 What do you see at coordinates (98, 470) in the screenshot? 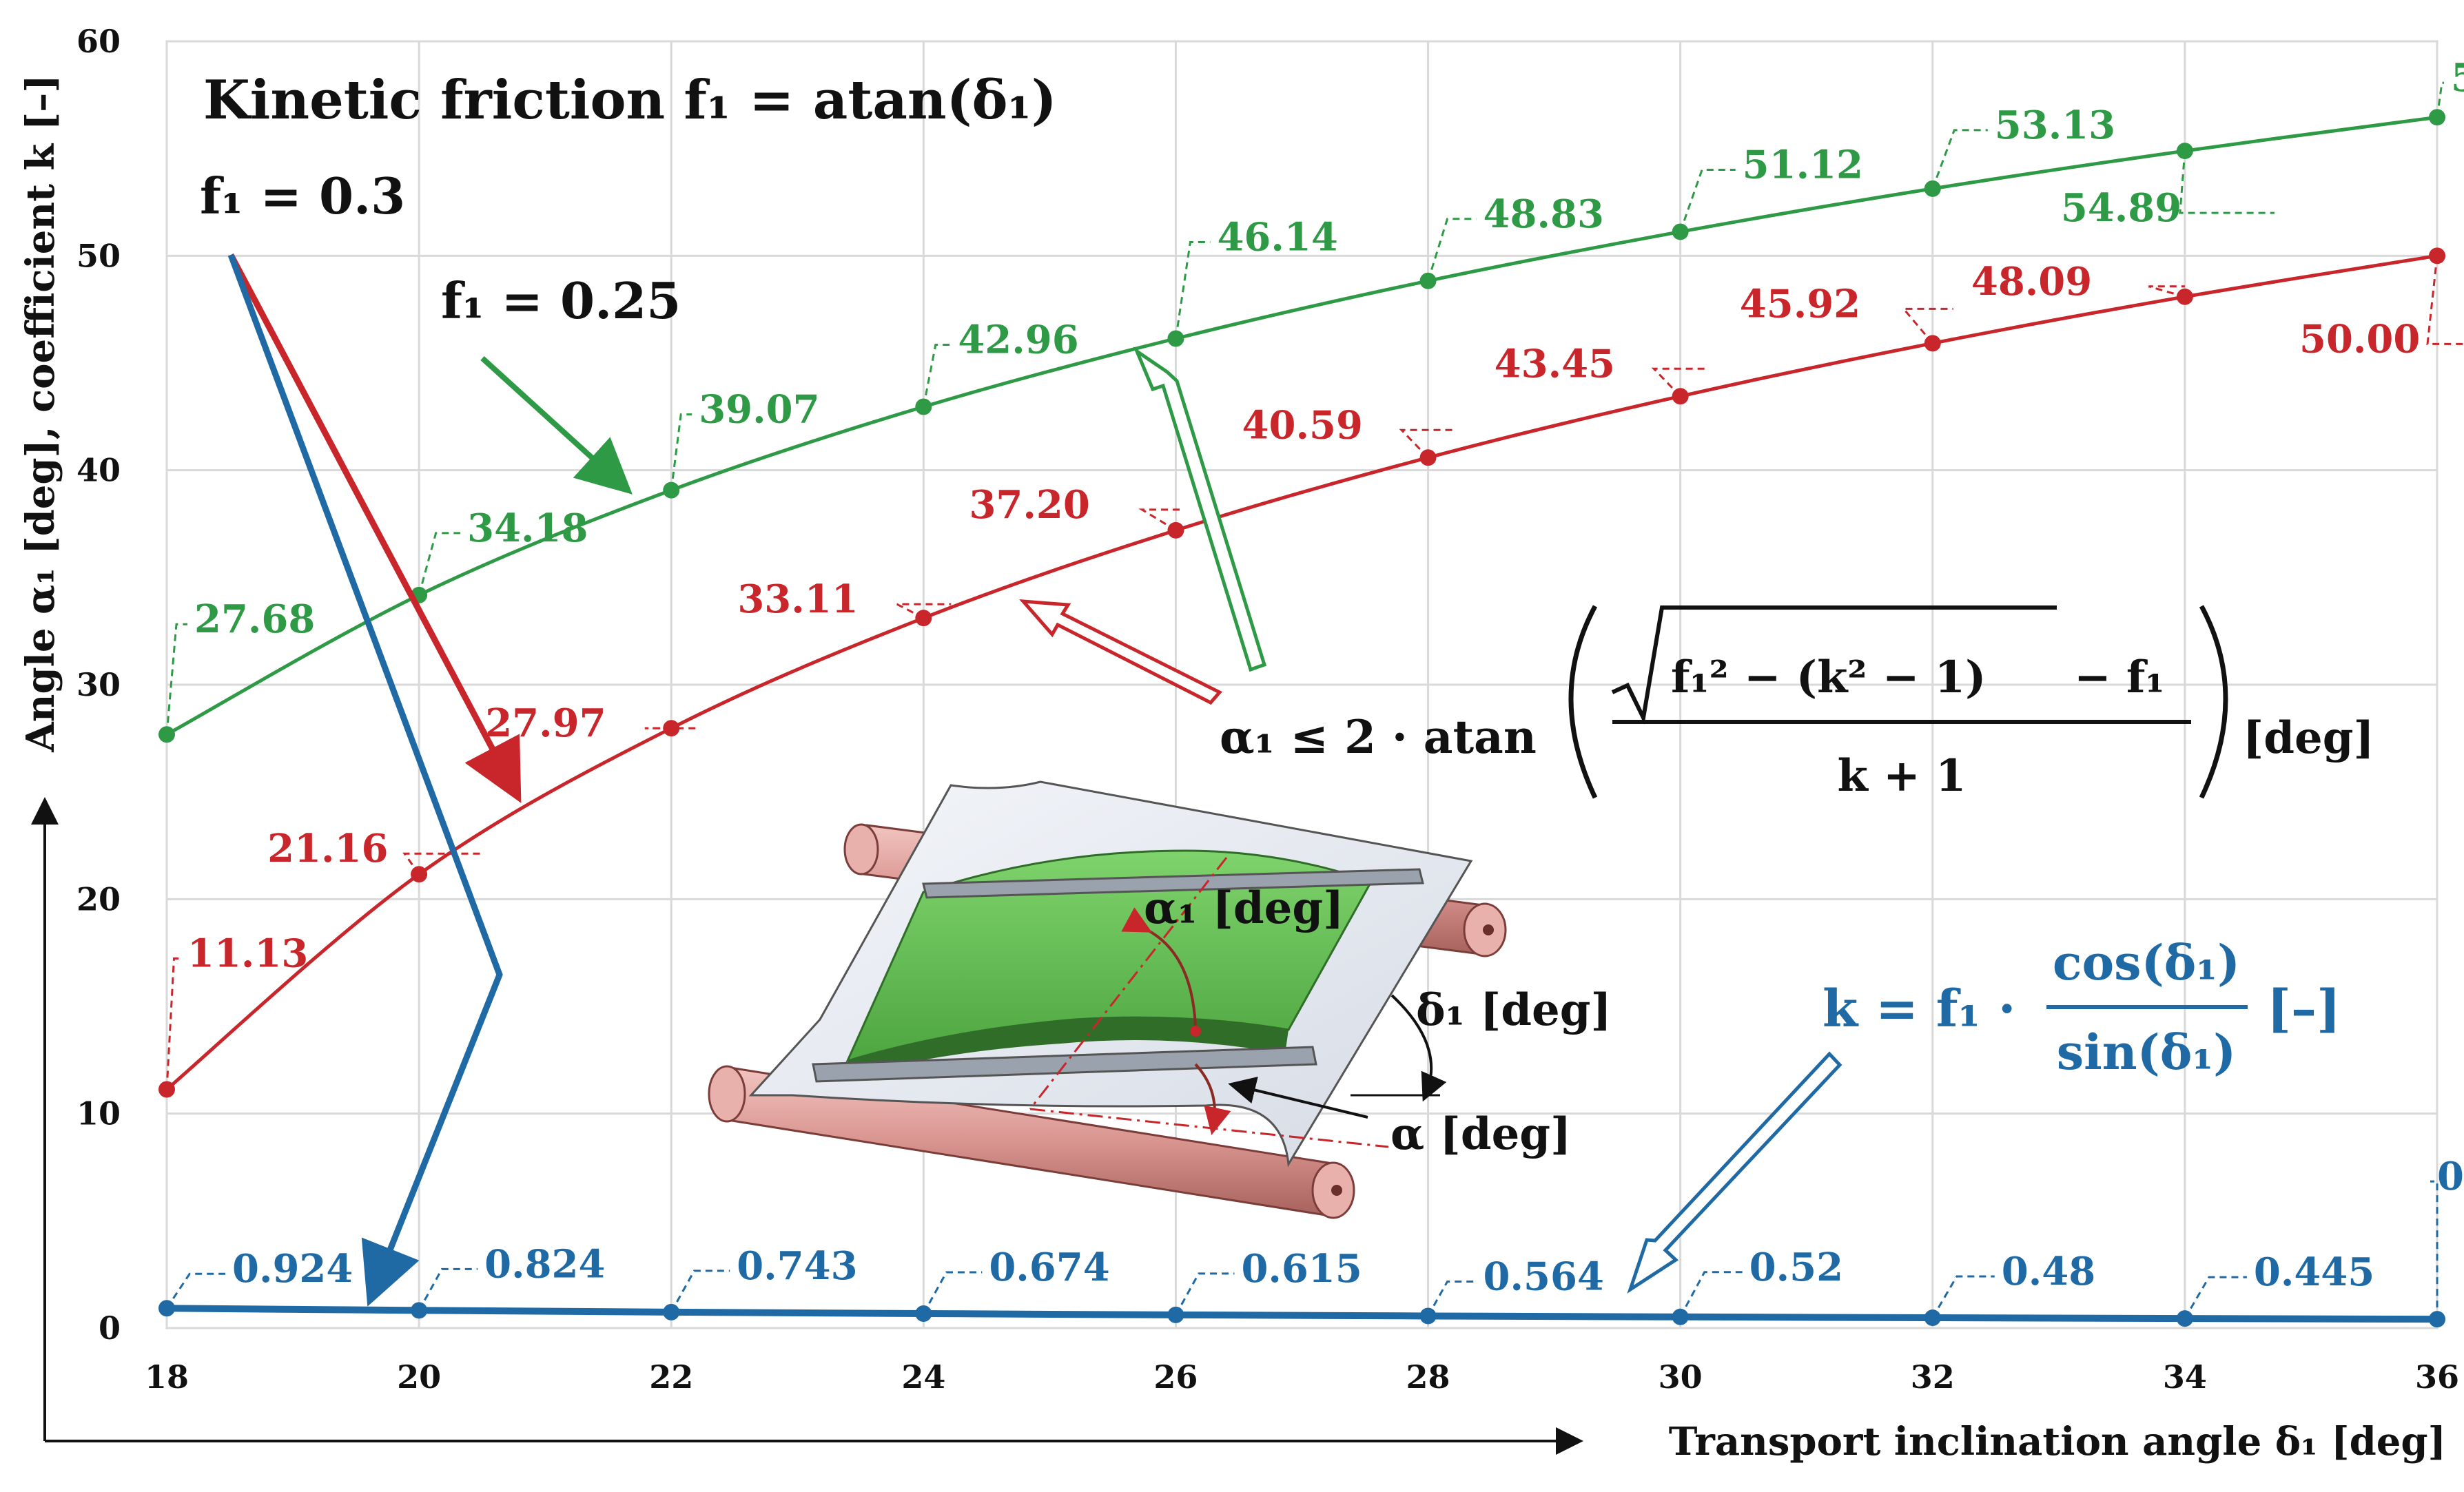
I see `y-tick-label: 40` at bounding box center [98, 470].